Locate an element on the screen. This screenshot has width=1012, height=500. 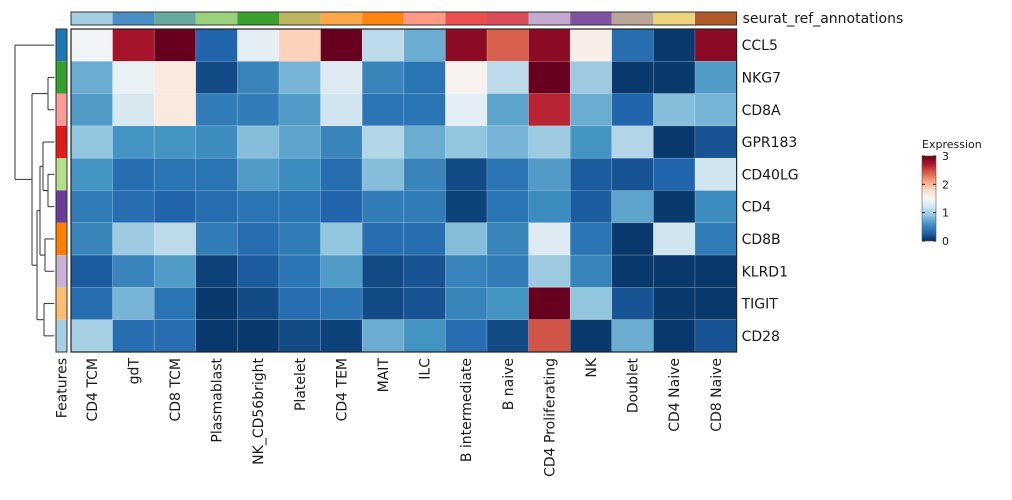
column-annotation-ilc is located at coordinates (424, 18).